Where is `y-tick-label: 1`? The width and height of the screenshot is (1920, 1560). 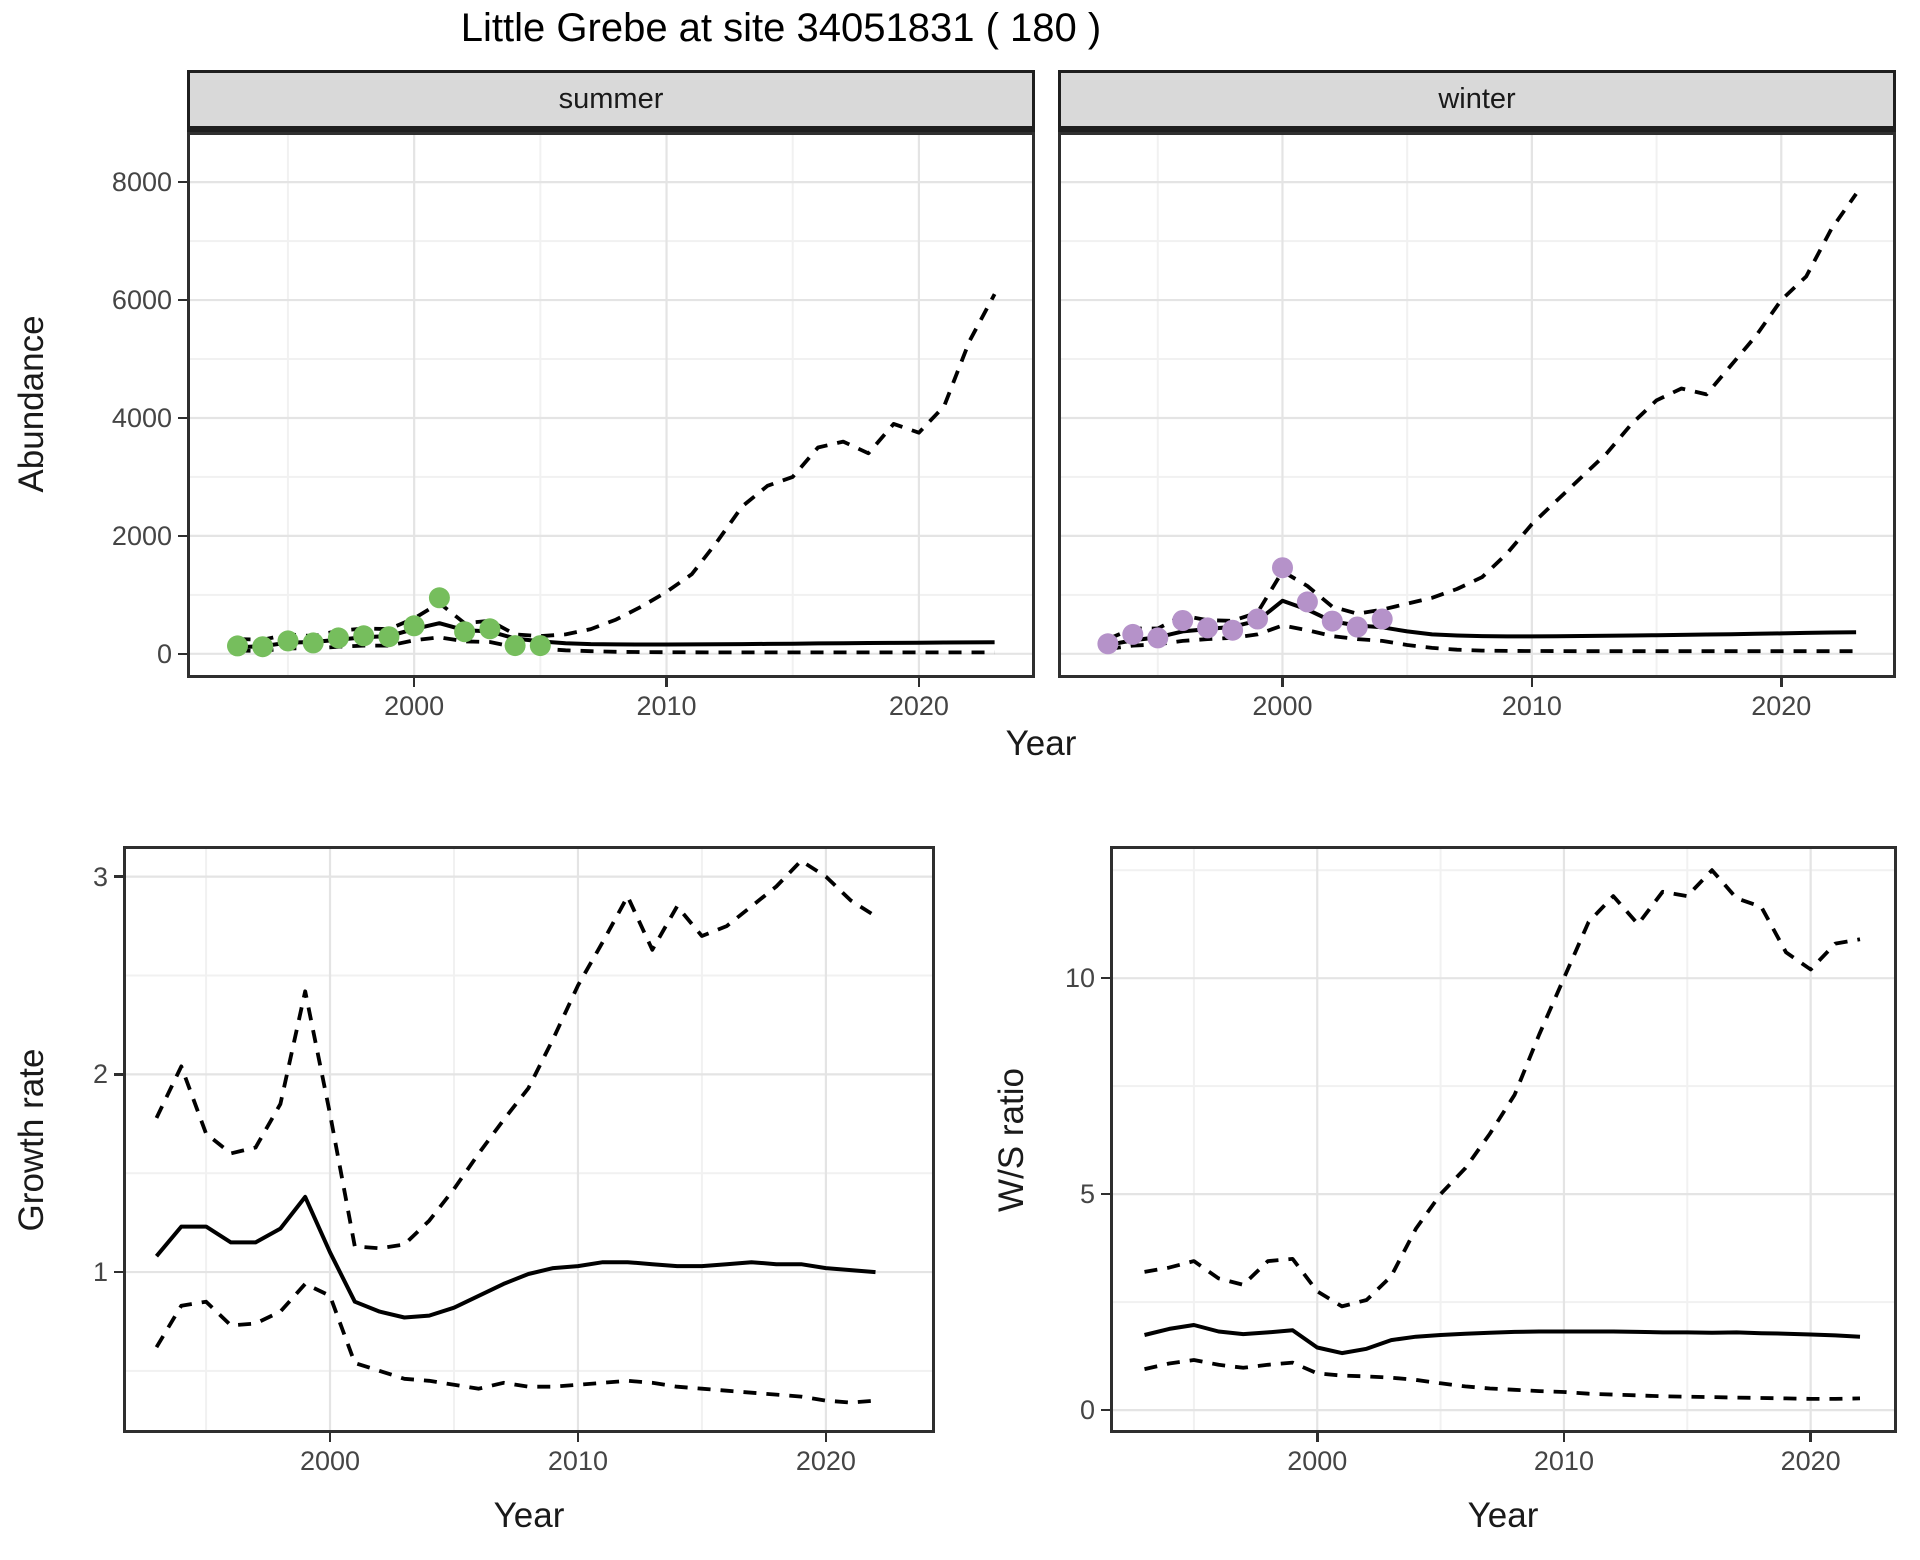
y-tick-label: 1 is located at coordinates (100, 1272).